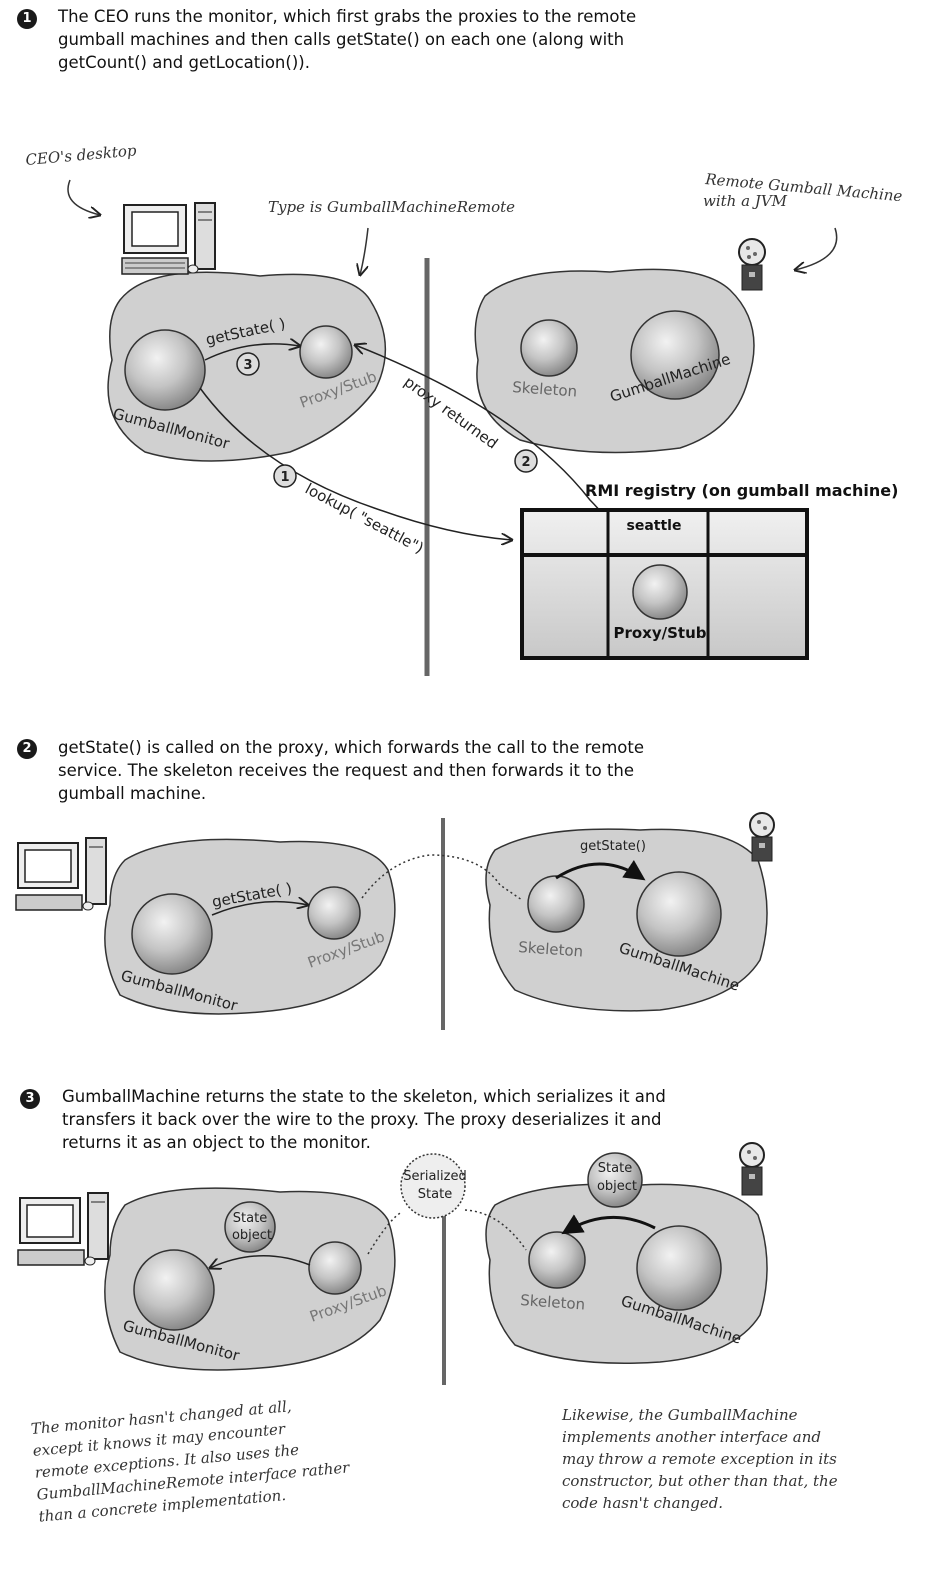 This screenshot has height=1588, width=928. I want to click on state-object-client, so click(250, 1227).